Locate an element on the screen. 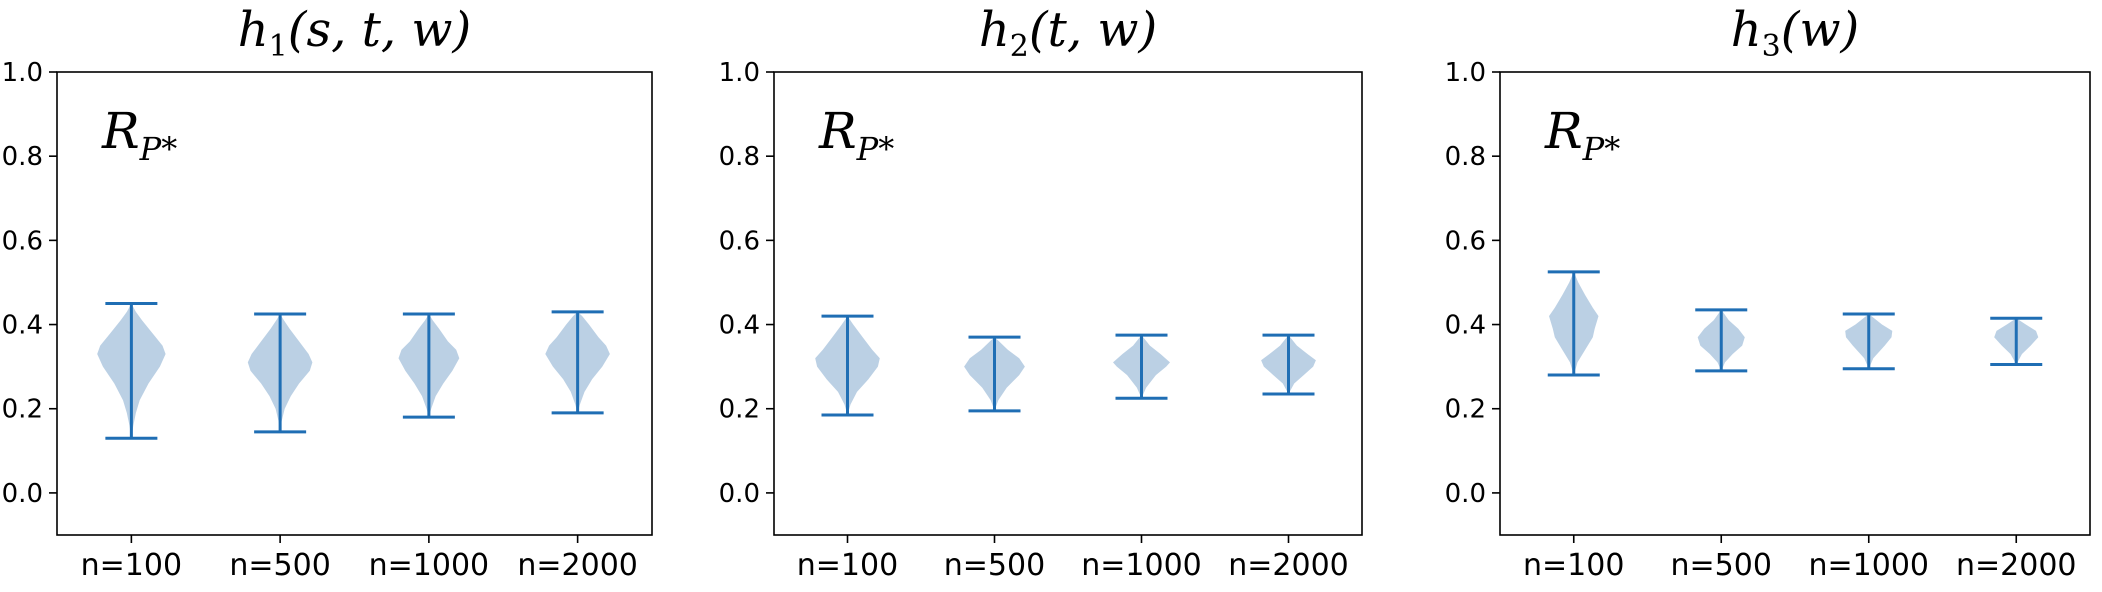 Image resolution: width=2102 pixels, height=592 pixels. title-subscript: 1 is located at coordinates (278, 46).